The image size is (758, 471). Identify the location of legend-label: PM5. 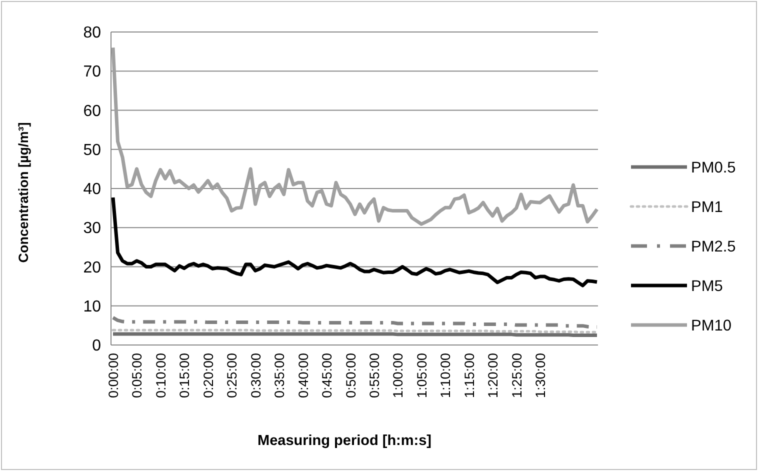
(707, 286).